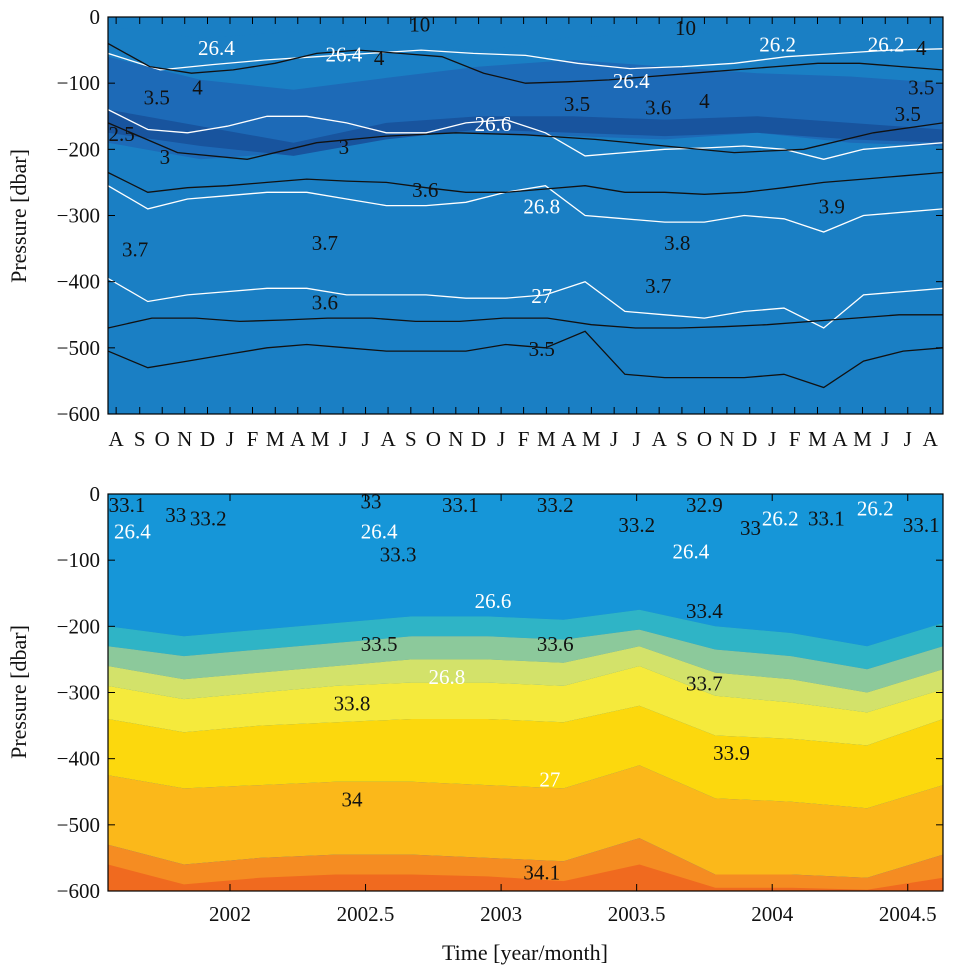 The width and height of the screenshot is (957, 969). What do you see at coordinates (18, 692) in the screenshot?
I see `panel2-ylabel: Pressure [dbar]` at bounding box center [18, 692].